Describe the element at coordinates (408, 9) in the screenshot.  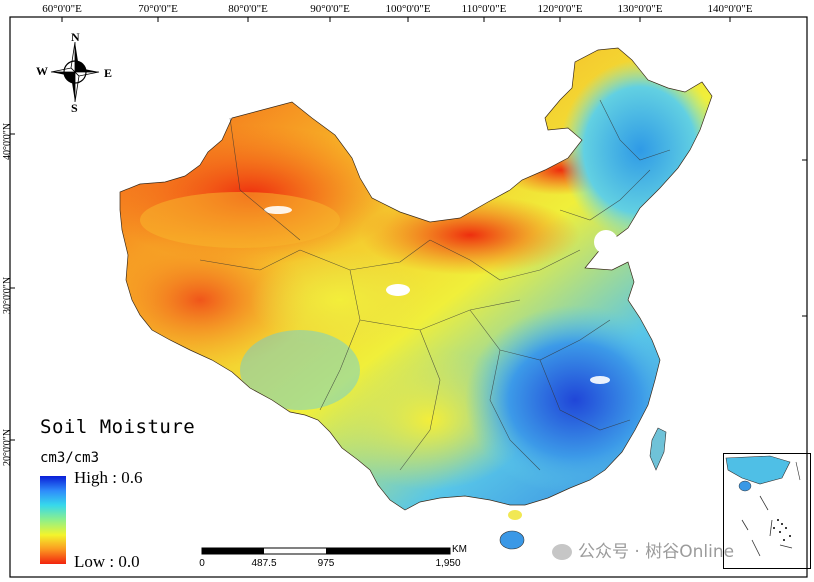
I see `longitude-label: 100°0'0"E` at that location.